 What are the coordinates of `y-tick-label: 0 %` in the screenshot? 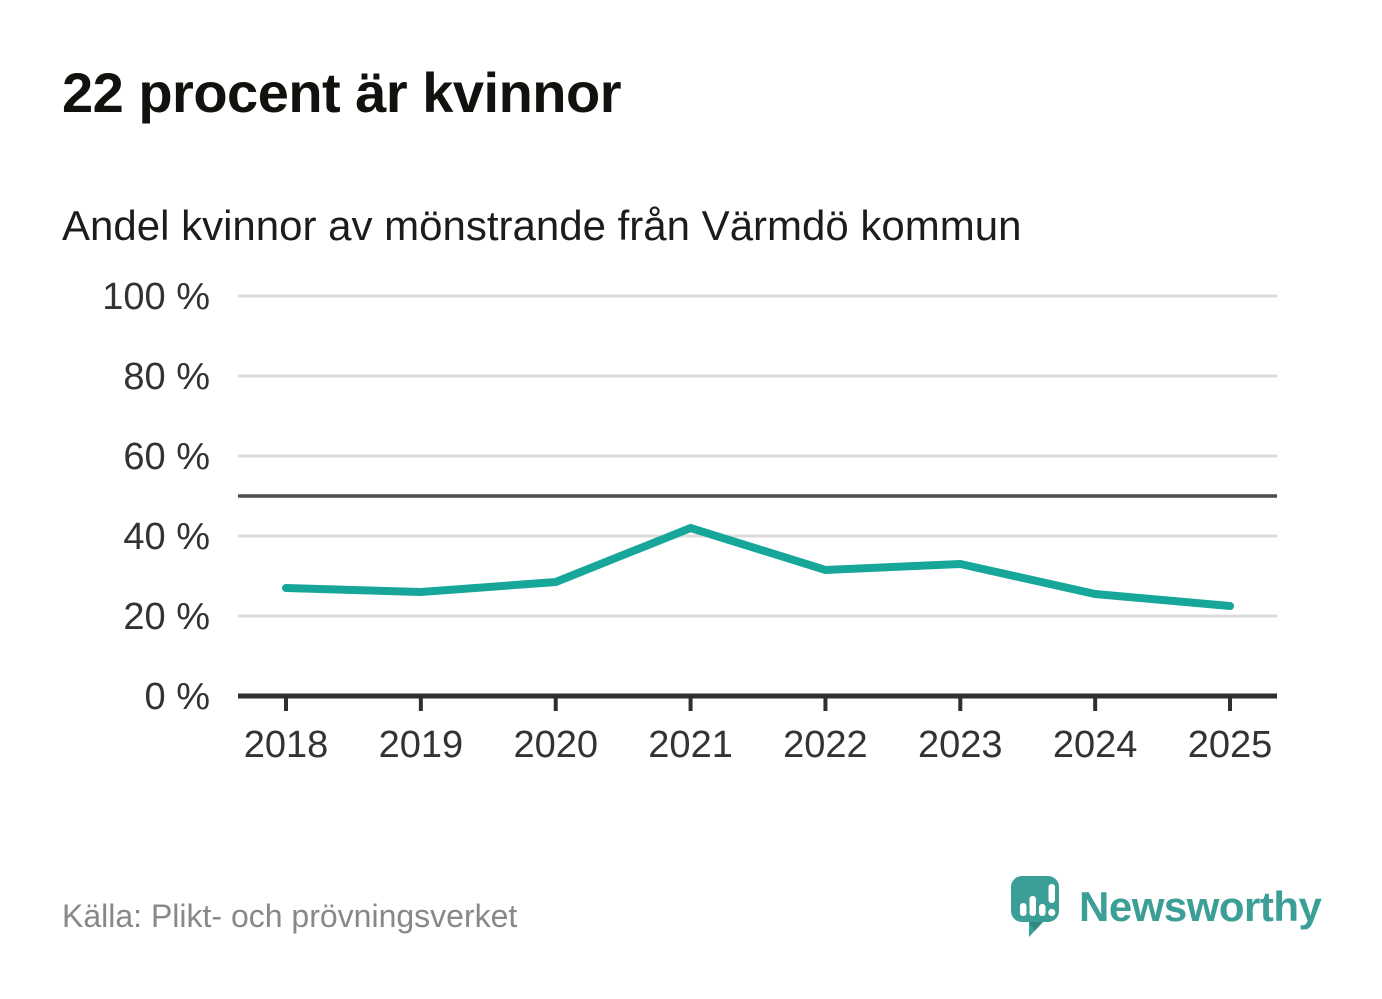 It's located at (177, 697).